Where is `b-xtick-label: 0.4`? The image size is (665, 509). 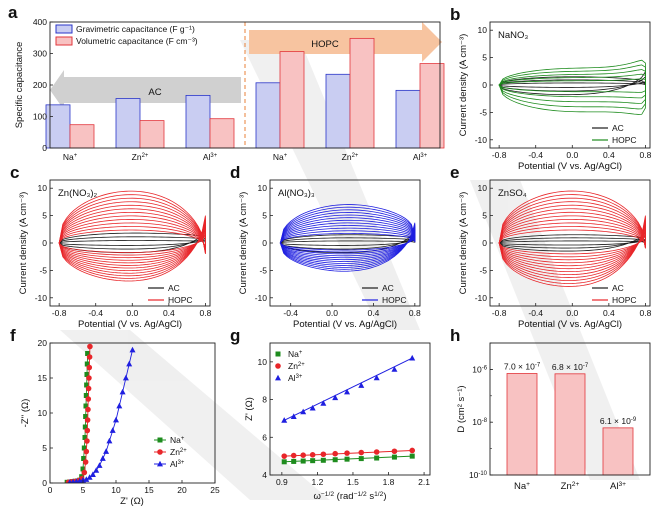
b-xtick-label: 0.4 is located at coordinates (609, 155).